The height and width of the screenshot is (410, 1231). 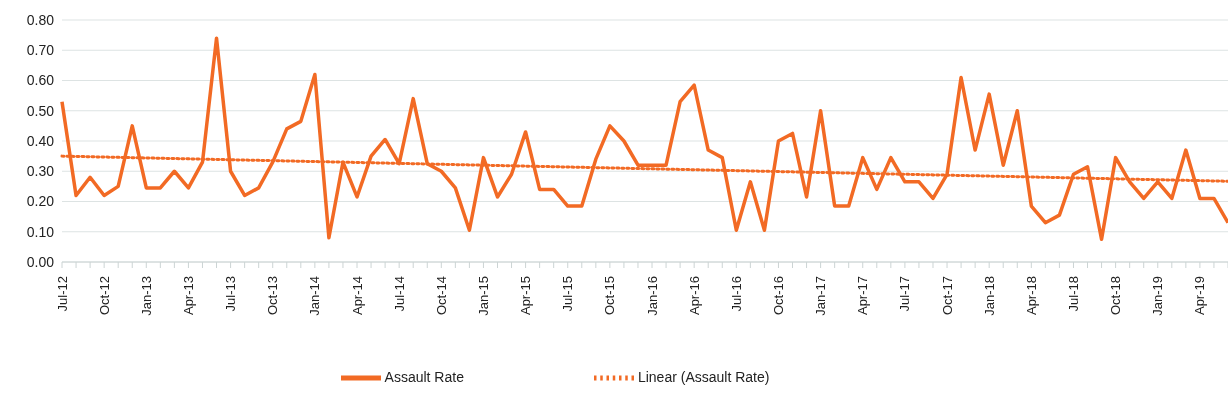 What do you see at coordinates (1116, 296) in the screenshot?
I see `x-tick-label: Oct-18` at bounding box center [1116, 296].